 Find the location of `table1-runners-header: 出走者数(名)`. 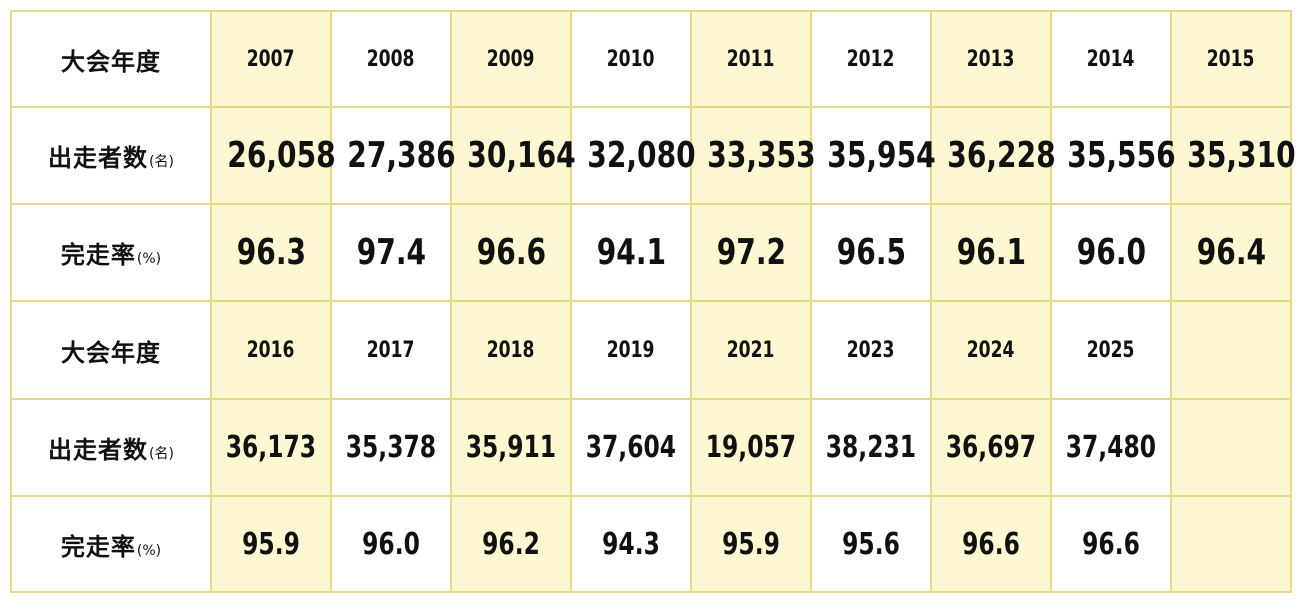

table1-runners-header: 出走者数(名) is located at coordinates (111, 155).